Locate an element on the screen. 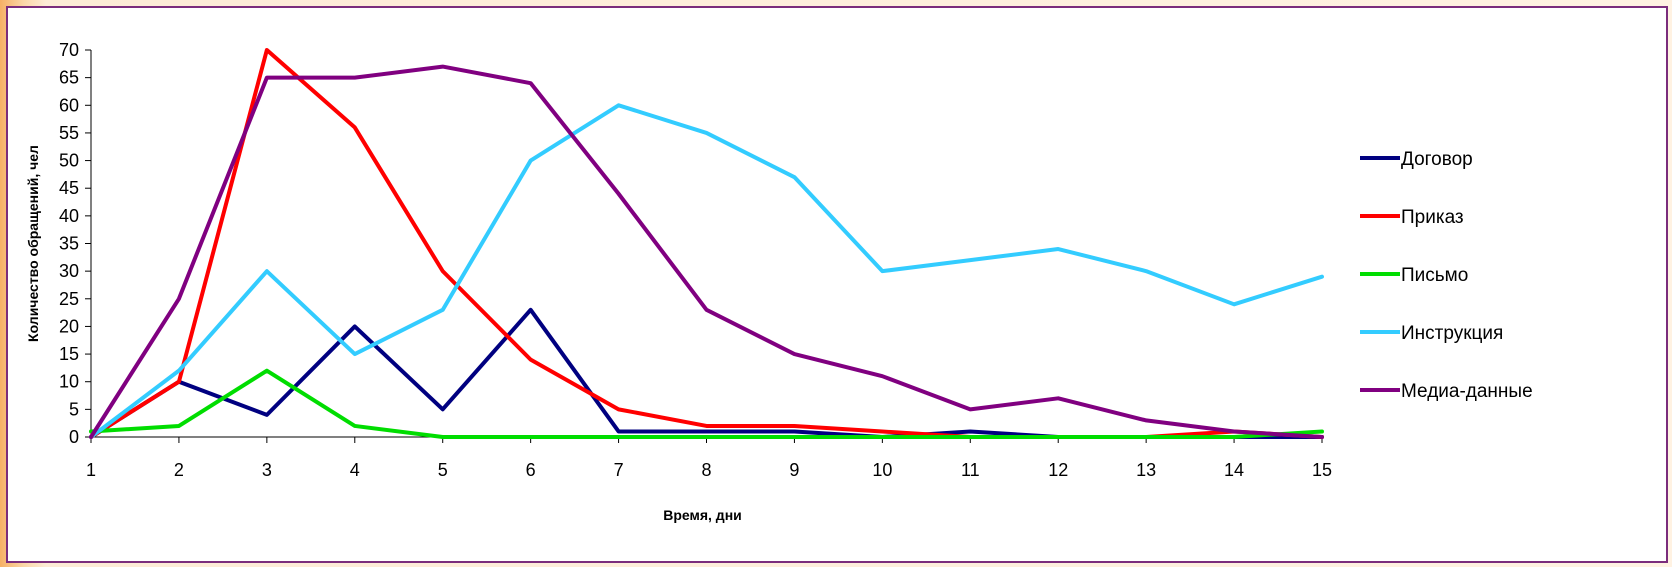 Image resolution: width=1672 pixels, height=567 pixels. legend-label: Приказ is located at coordinates (1432, 217).